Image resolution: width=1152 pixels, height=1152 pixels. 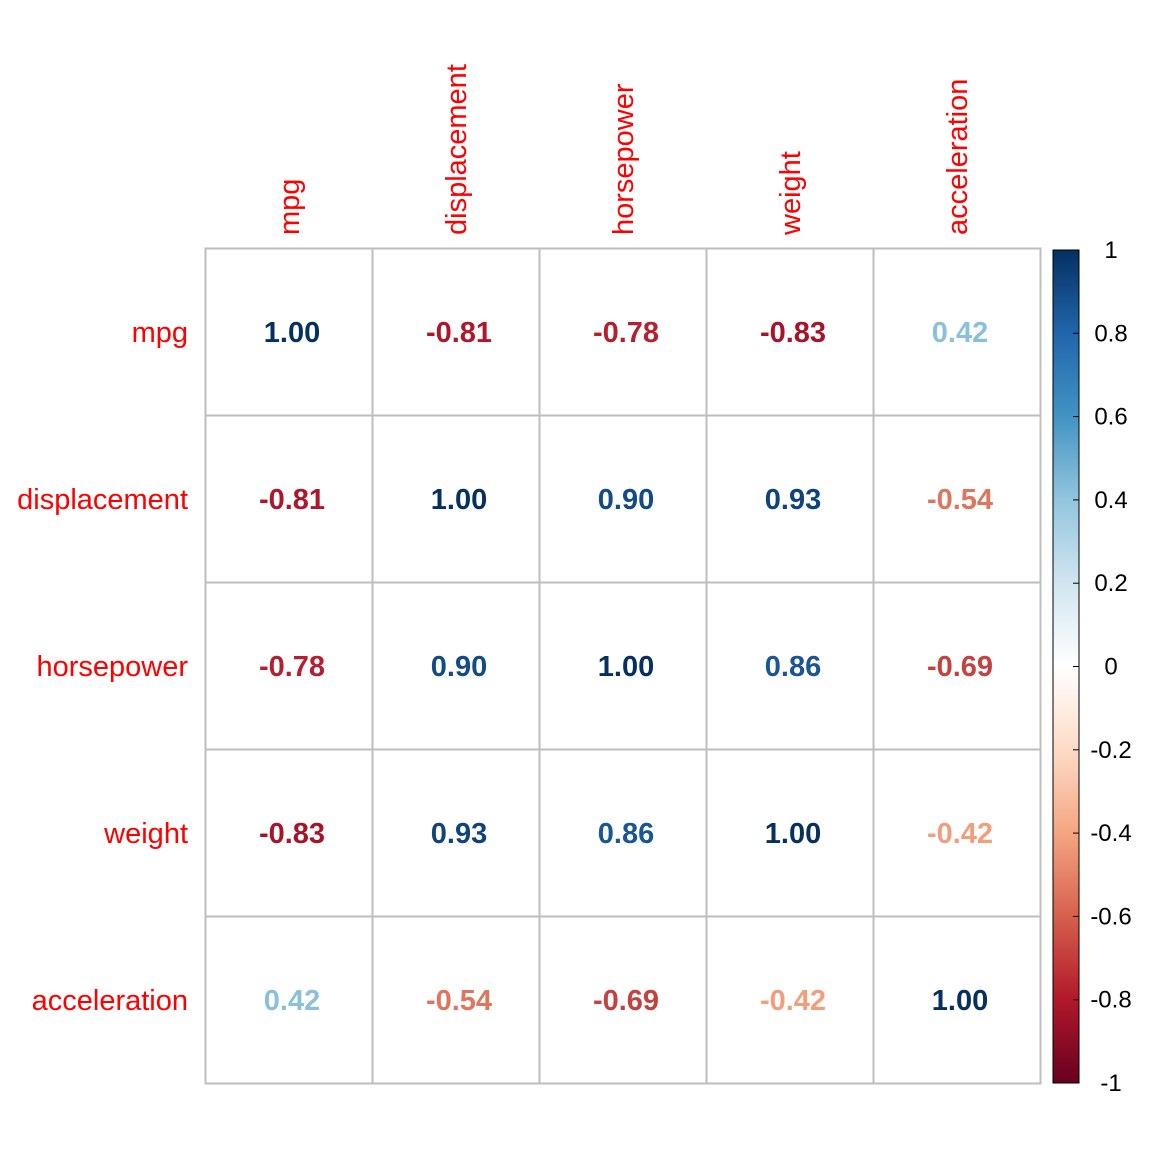 I want to click on correlation-value-displacement-horsepower: 0.90, so click(x=626, y=500).